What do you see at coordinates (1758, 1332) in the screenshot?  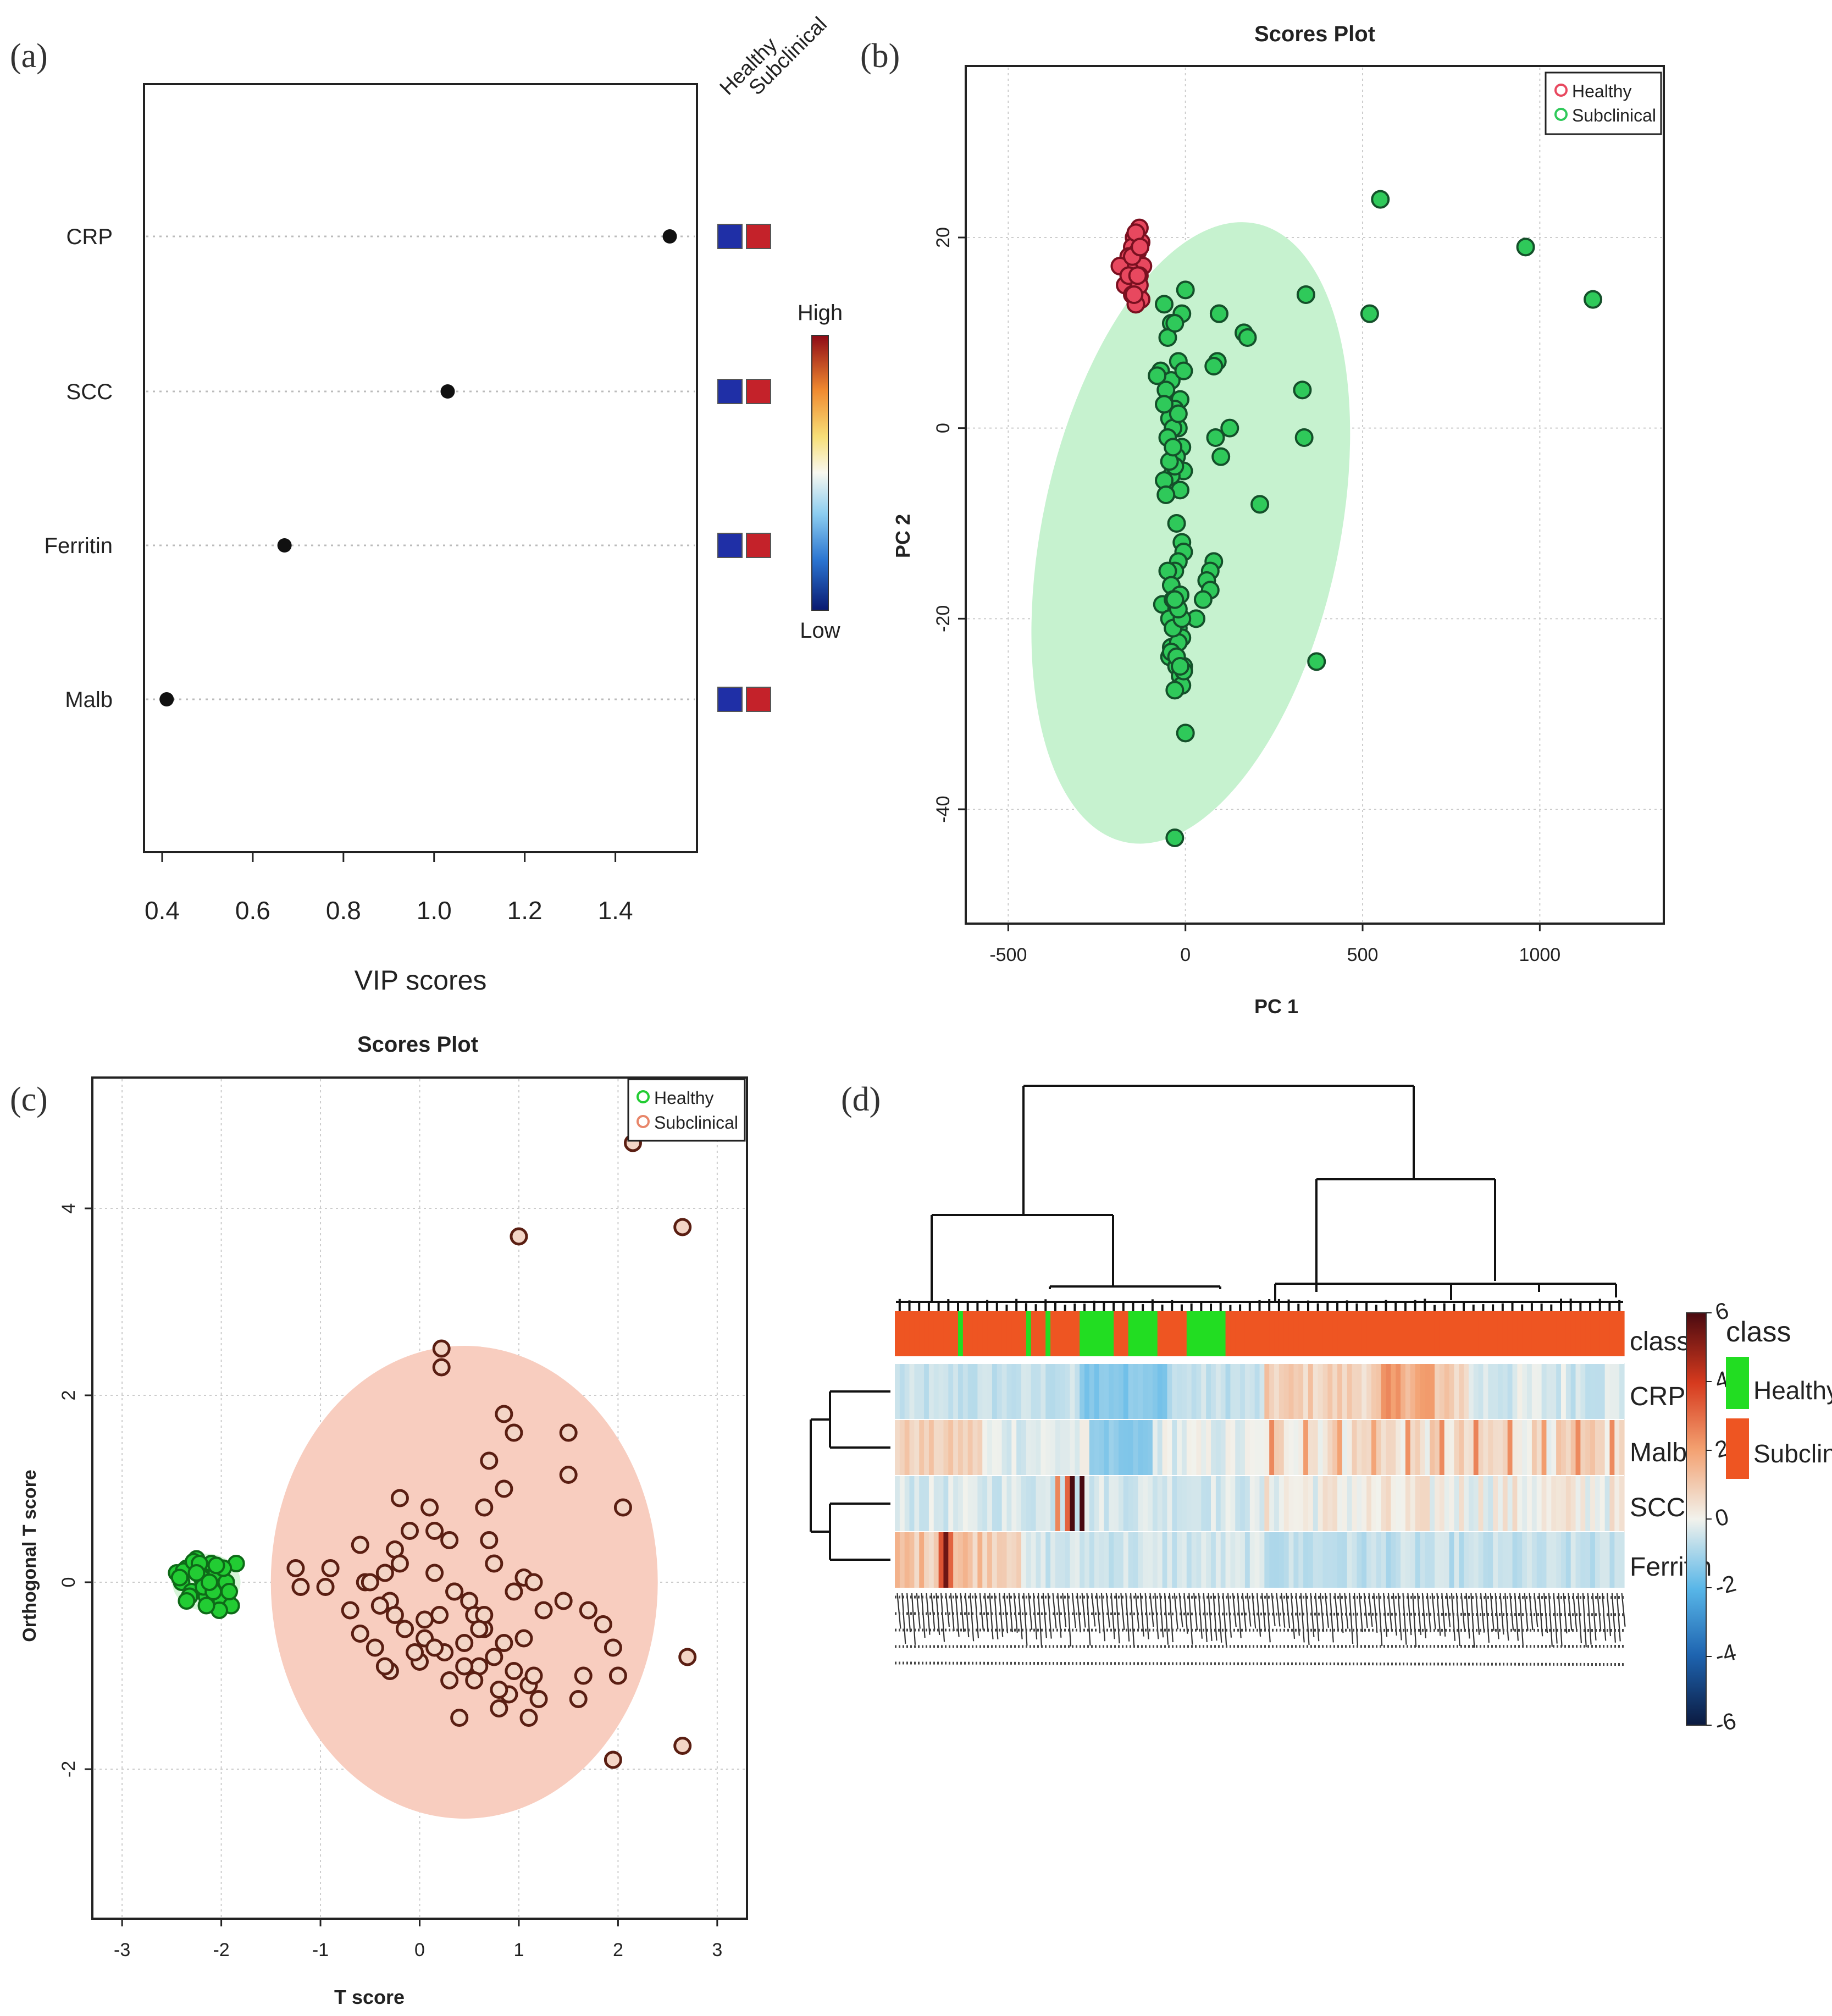 I see `class-legend-title: class` at bounding box center [1758, 1332].